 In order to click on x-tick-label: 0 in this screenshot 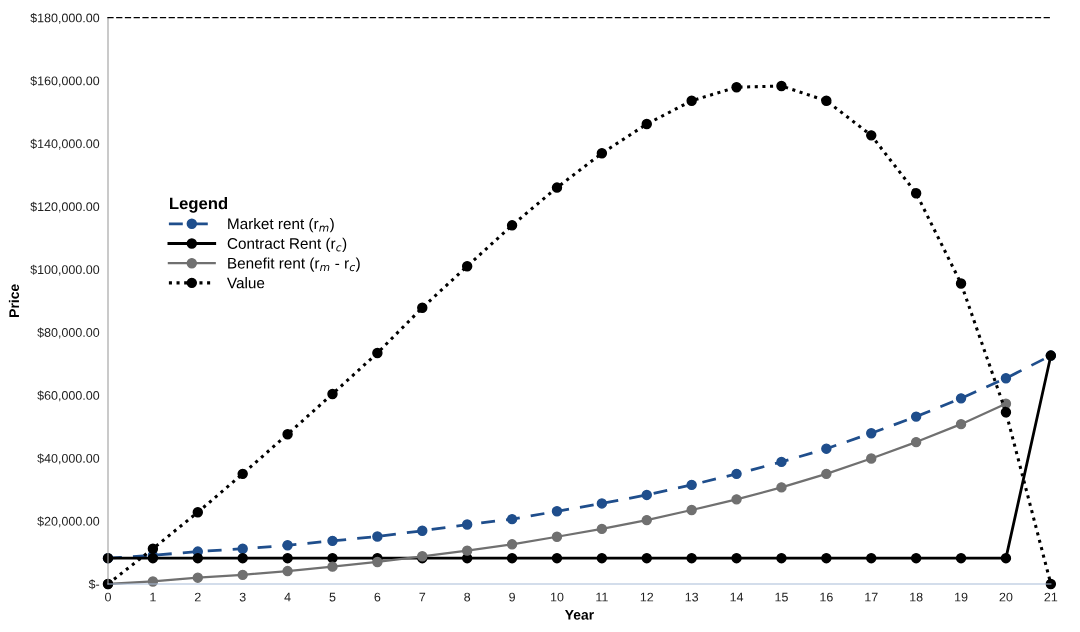, I will do `click(108, 597)`.